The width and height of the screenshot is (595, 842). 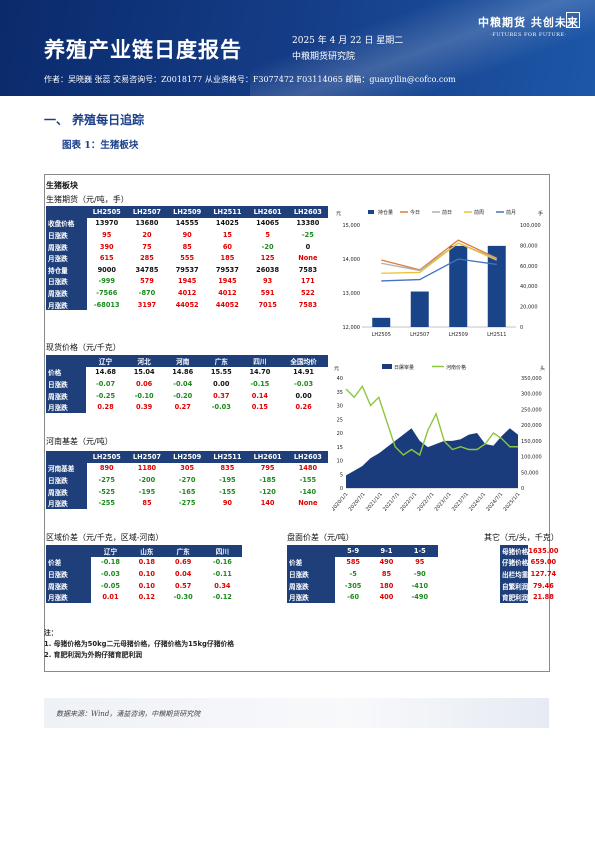 I want to click on table-cell: 14.70, so click(x=260, y=372).